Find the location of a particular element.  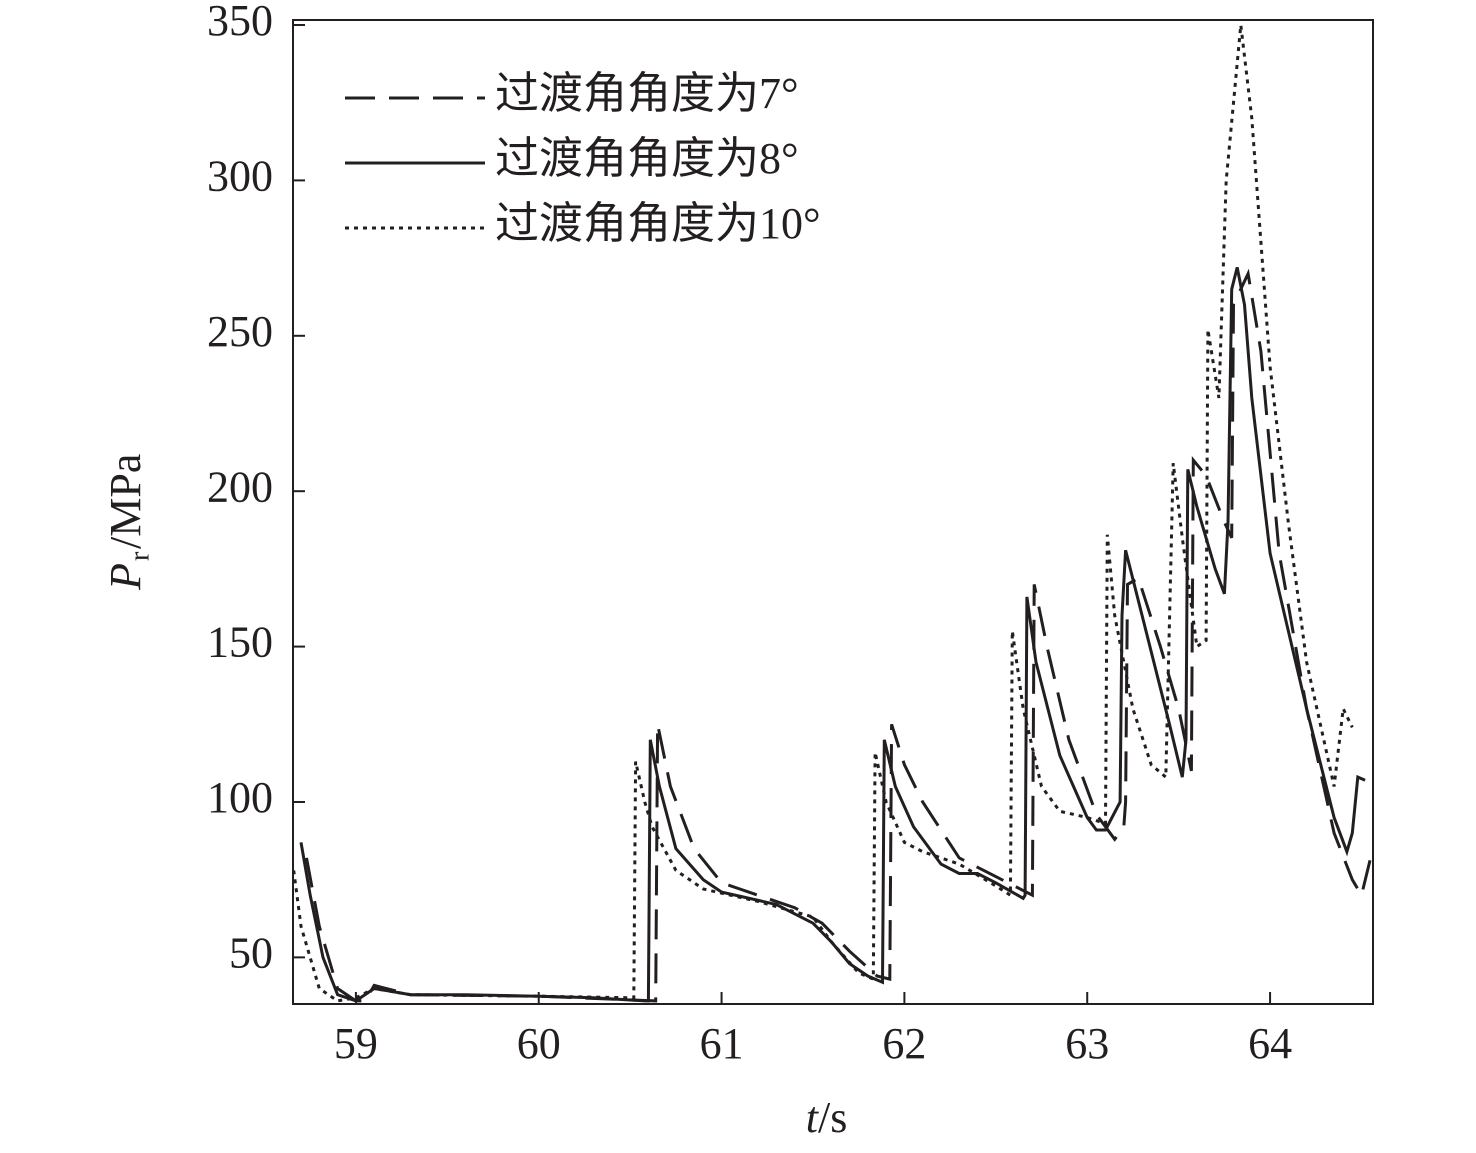

y-tick-label: 200 is located at coordinates (240, 486).